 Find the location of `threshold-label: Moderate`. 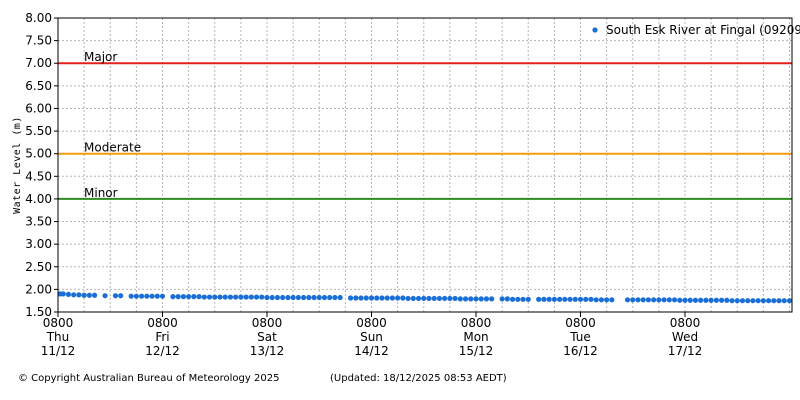

threshold-label: Moderate is located at coordinates (112, 148).